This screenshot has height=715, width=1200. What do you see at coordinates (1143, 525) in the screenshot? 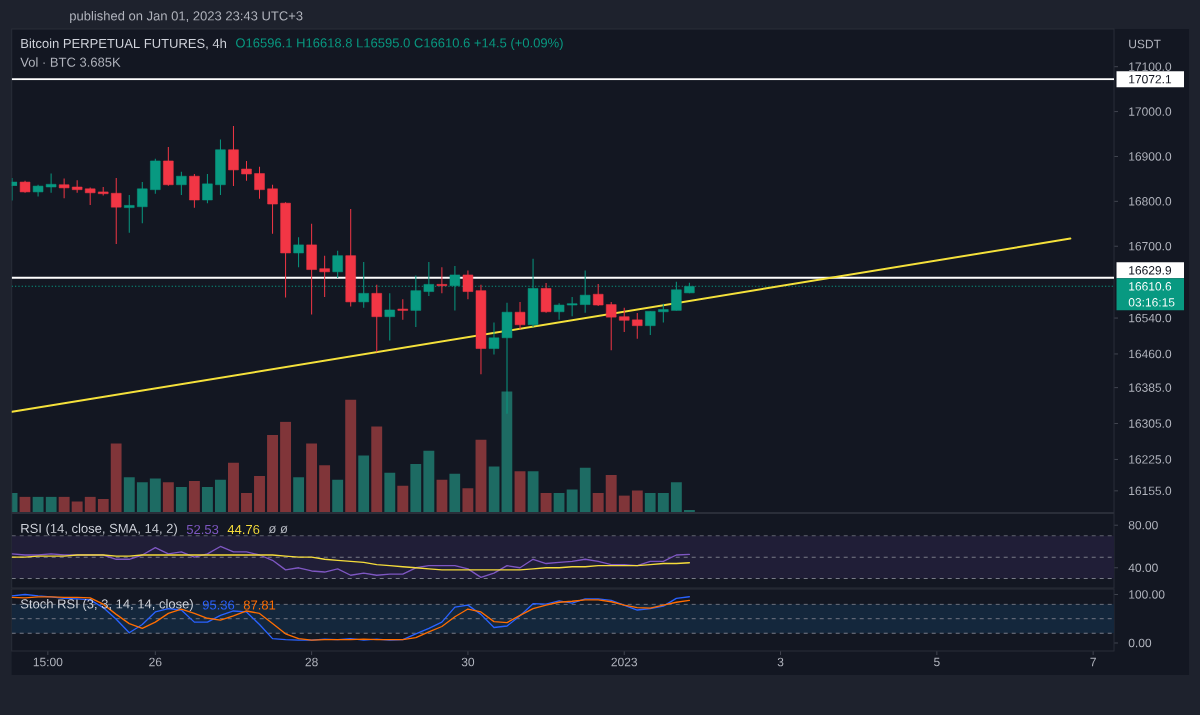
I see `y-tick-label: 80.00` at bounding box center [1143, 525].